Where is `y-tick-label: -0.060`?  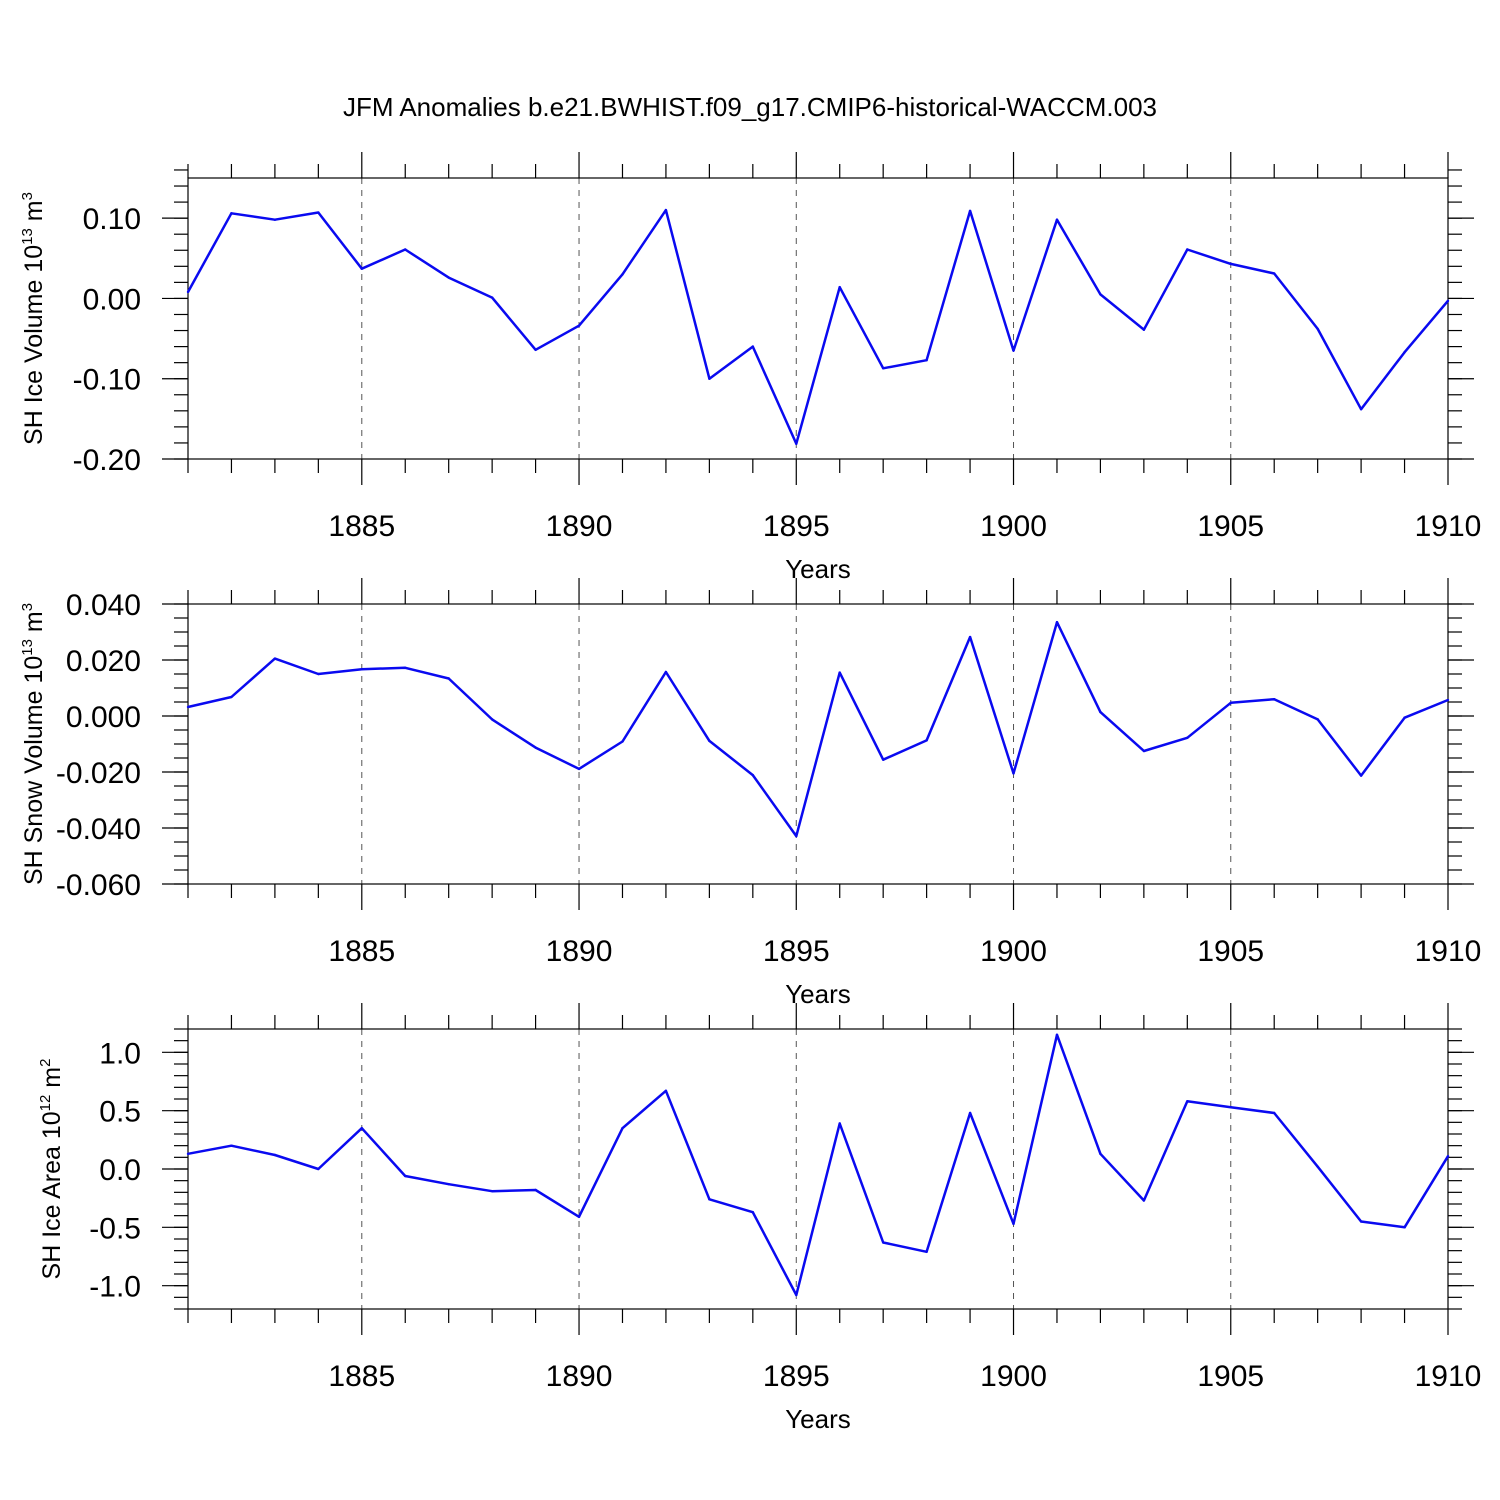 y-tick-label: -0.060 is located at coordinates (98, 885).